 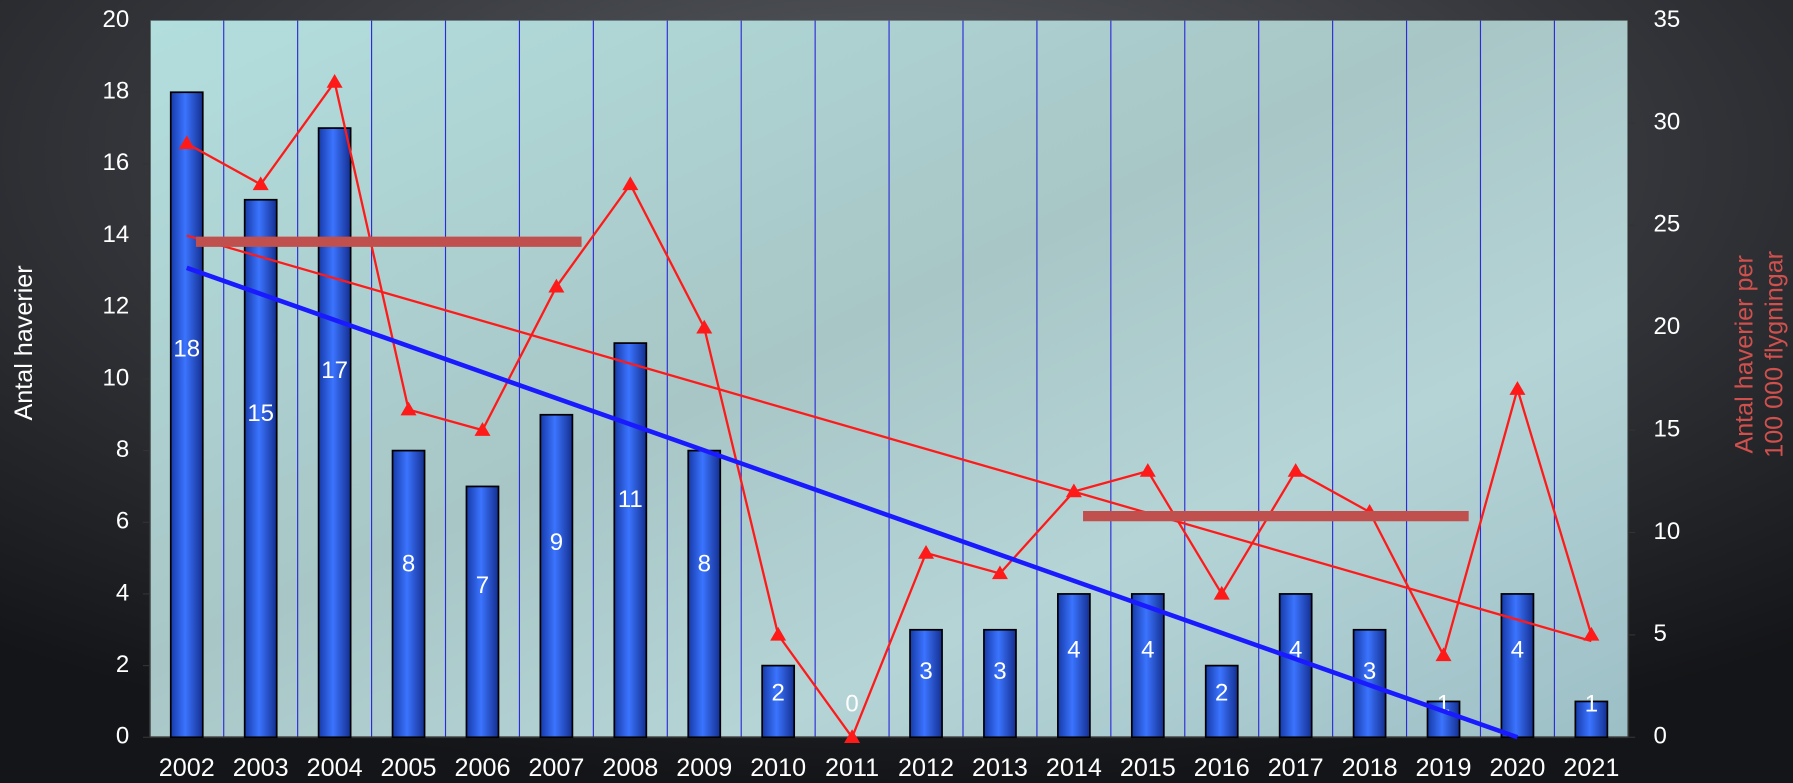 I want to click on y-tick-label: 16, so click(x=116, y=162).